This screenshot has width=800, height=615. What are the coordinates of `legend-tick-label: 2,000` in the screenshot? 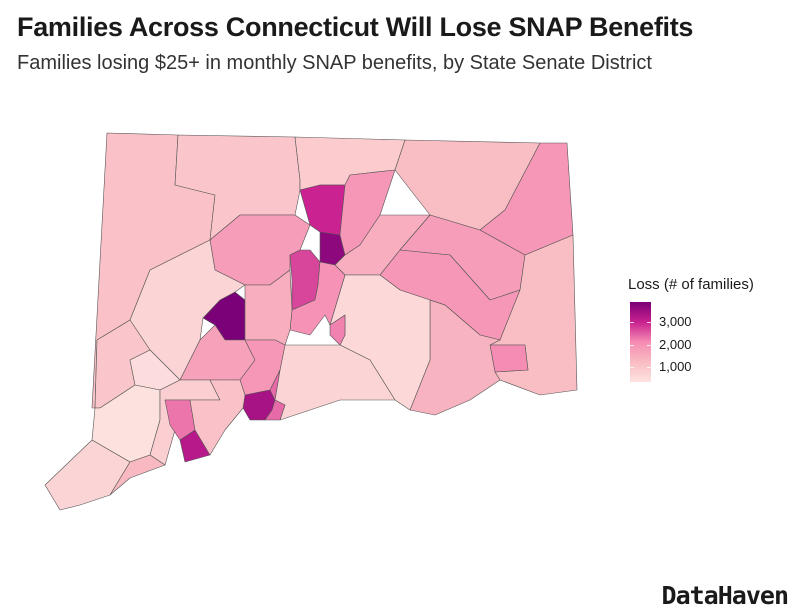 It's located at (675, 344).